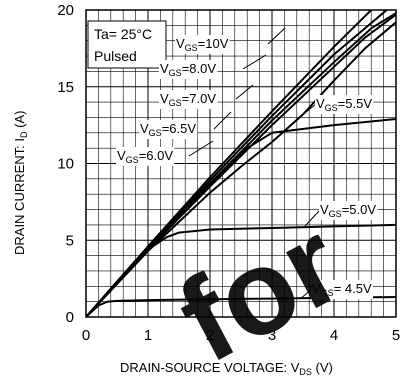 The height and width of the screenshot is (381, 401). Describe the element at coordinates (115, 56) in the screenshot. I see `condition-pulsed: Pulsed` at that location.